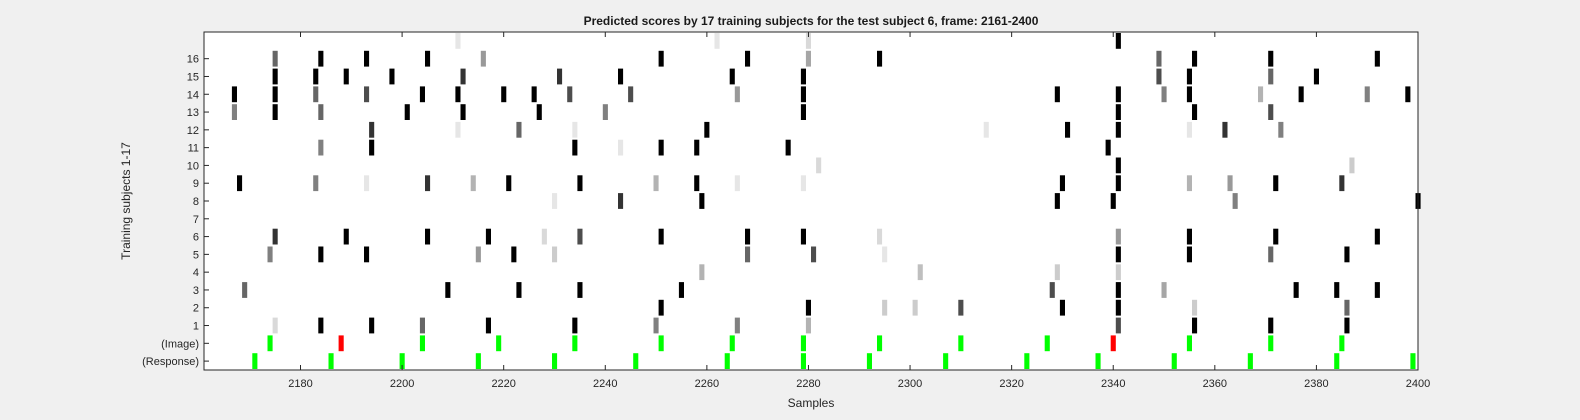 The height and width of the screenshot is (420, 1580). I want to click on image-error-mark, so click(341, 343).